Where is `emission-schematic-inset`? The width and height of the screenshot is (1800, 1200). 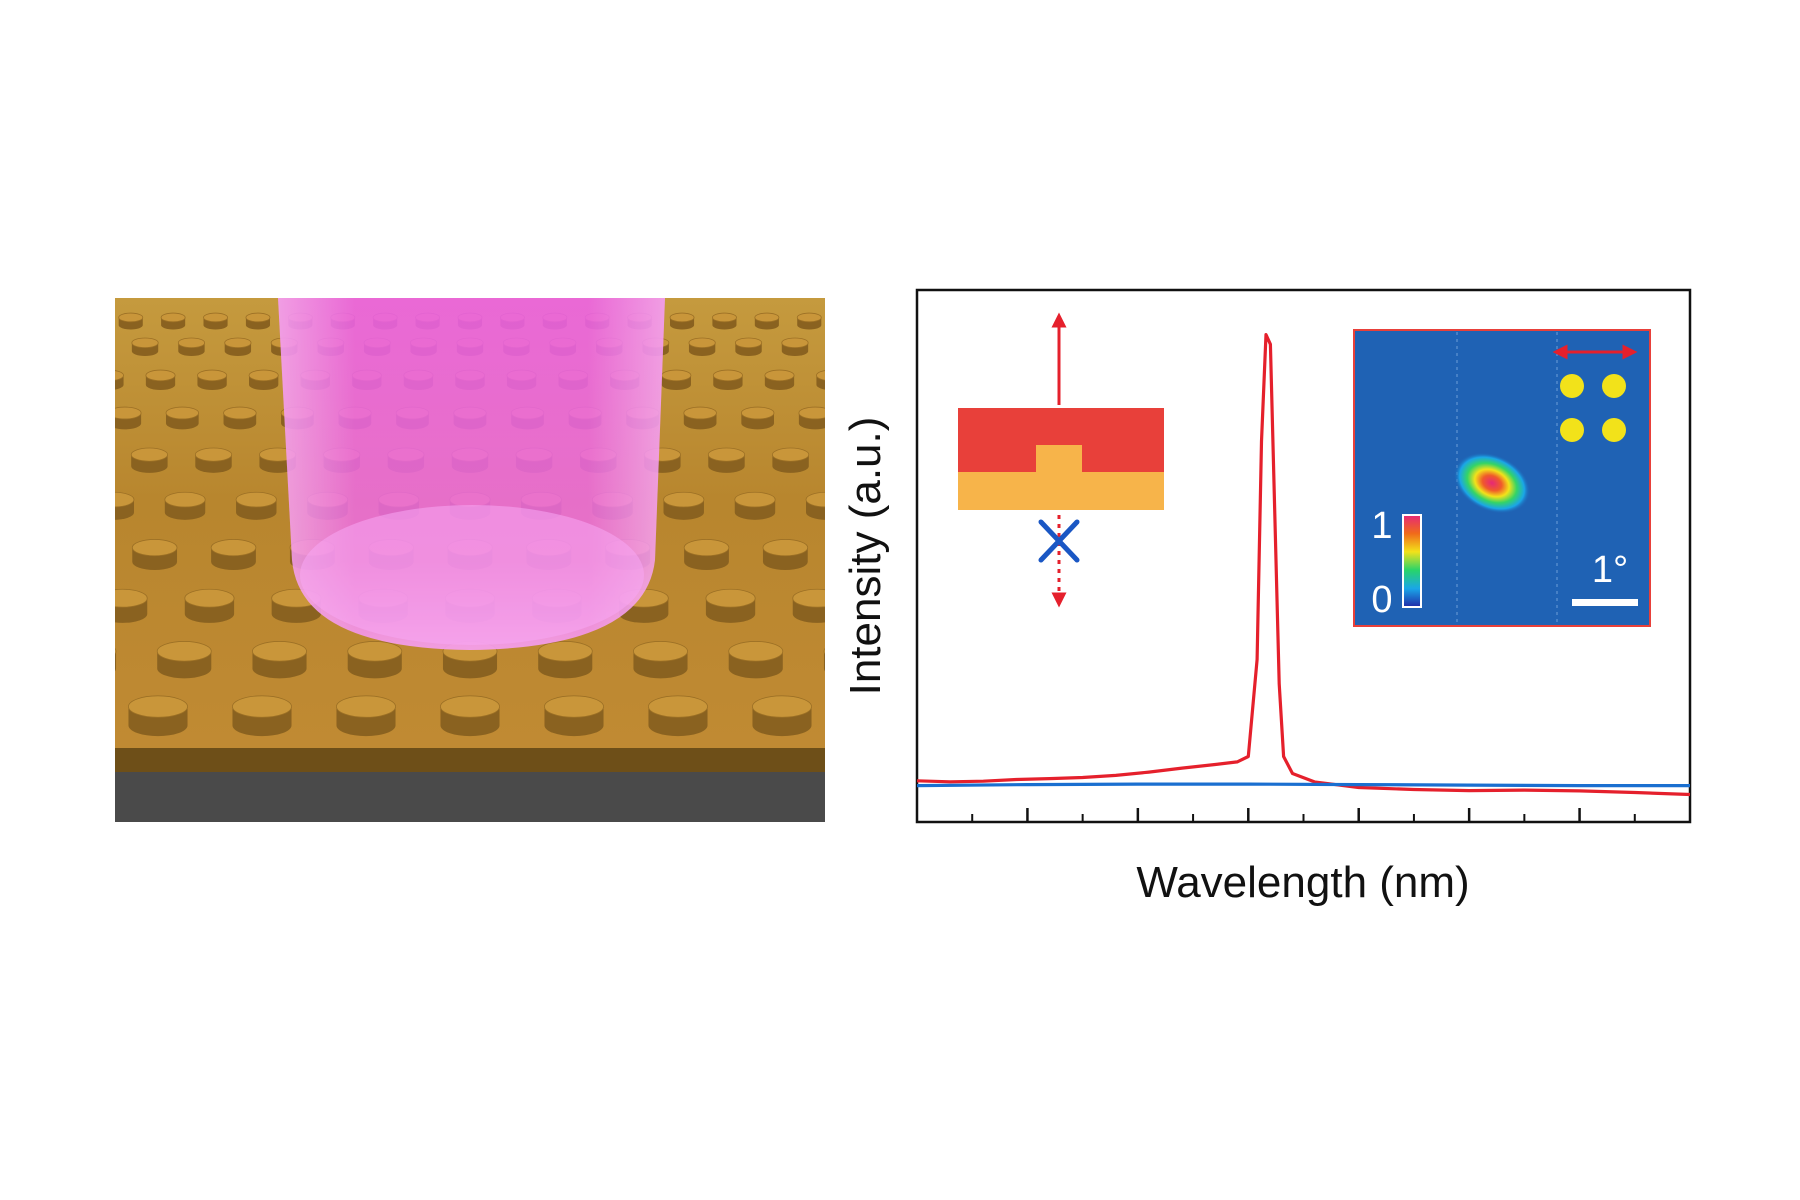
emission-schematic-inset is located at coordinates (1061, 460).